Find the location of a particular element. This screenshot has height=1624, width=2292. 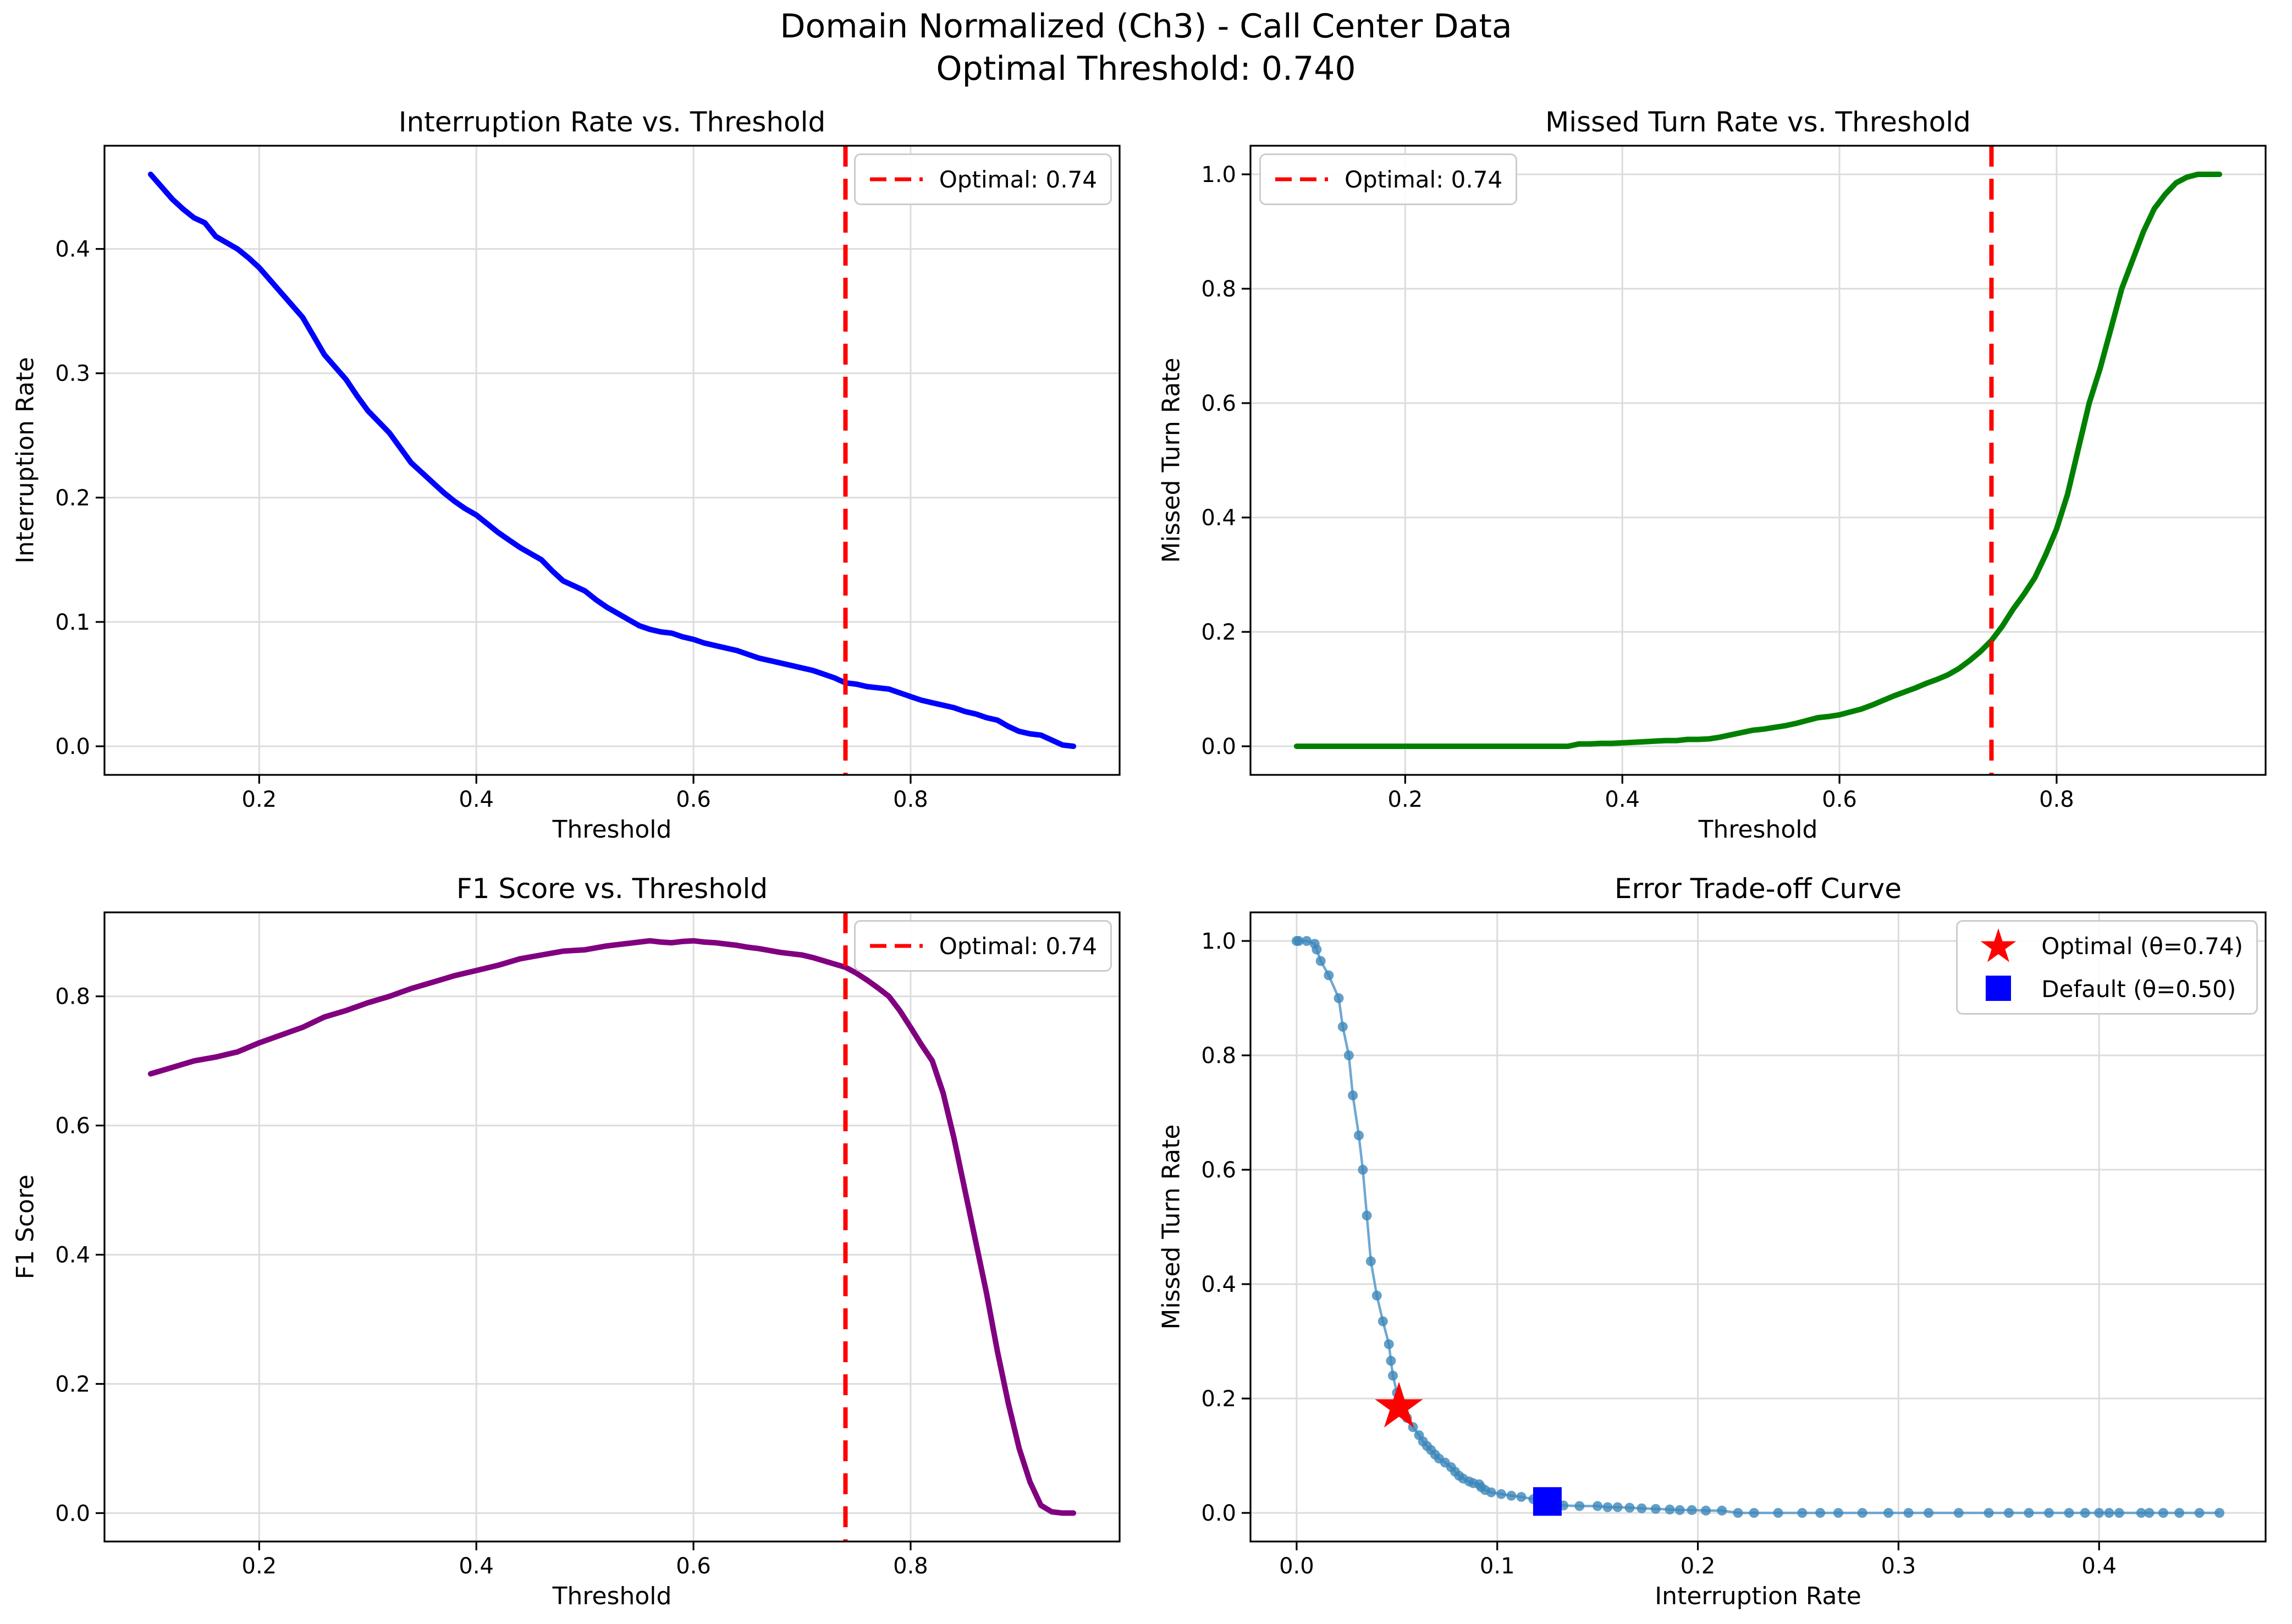

legend-item-optimal: Optimal (θ=0.74) is located at coordinates (2107, 946).